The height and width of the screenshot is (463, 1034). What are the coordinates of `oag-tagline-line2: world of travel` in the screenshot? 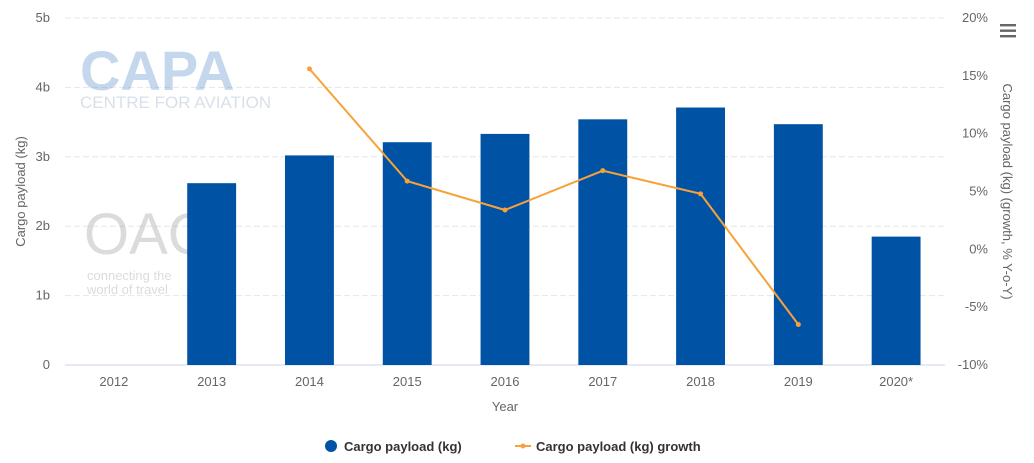 It's located at (127, 289).